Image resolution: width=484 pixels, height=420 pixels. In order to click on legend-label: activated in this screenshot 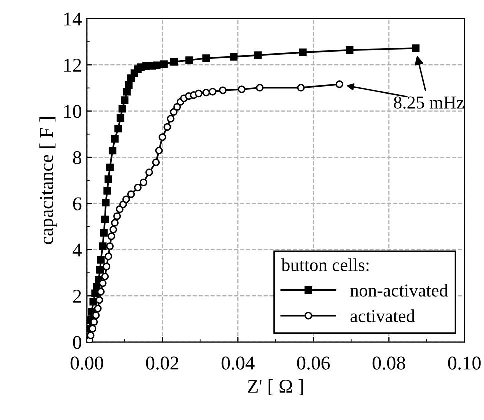, I will do `click(383, 316)`.